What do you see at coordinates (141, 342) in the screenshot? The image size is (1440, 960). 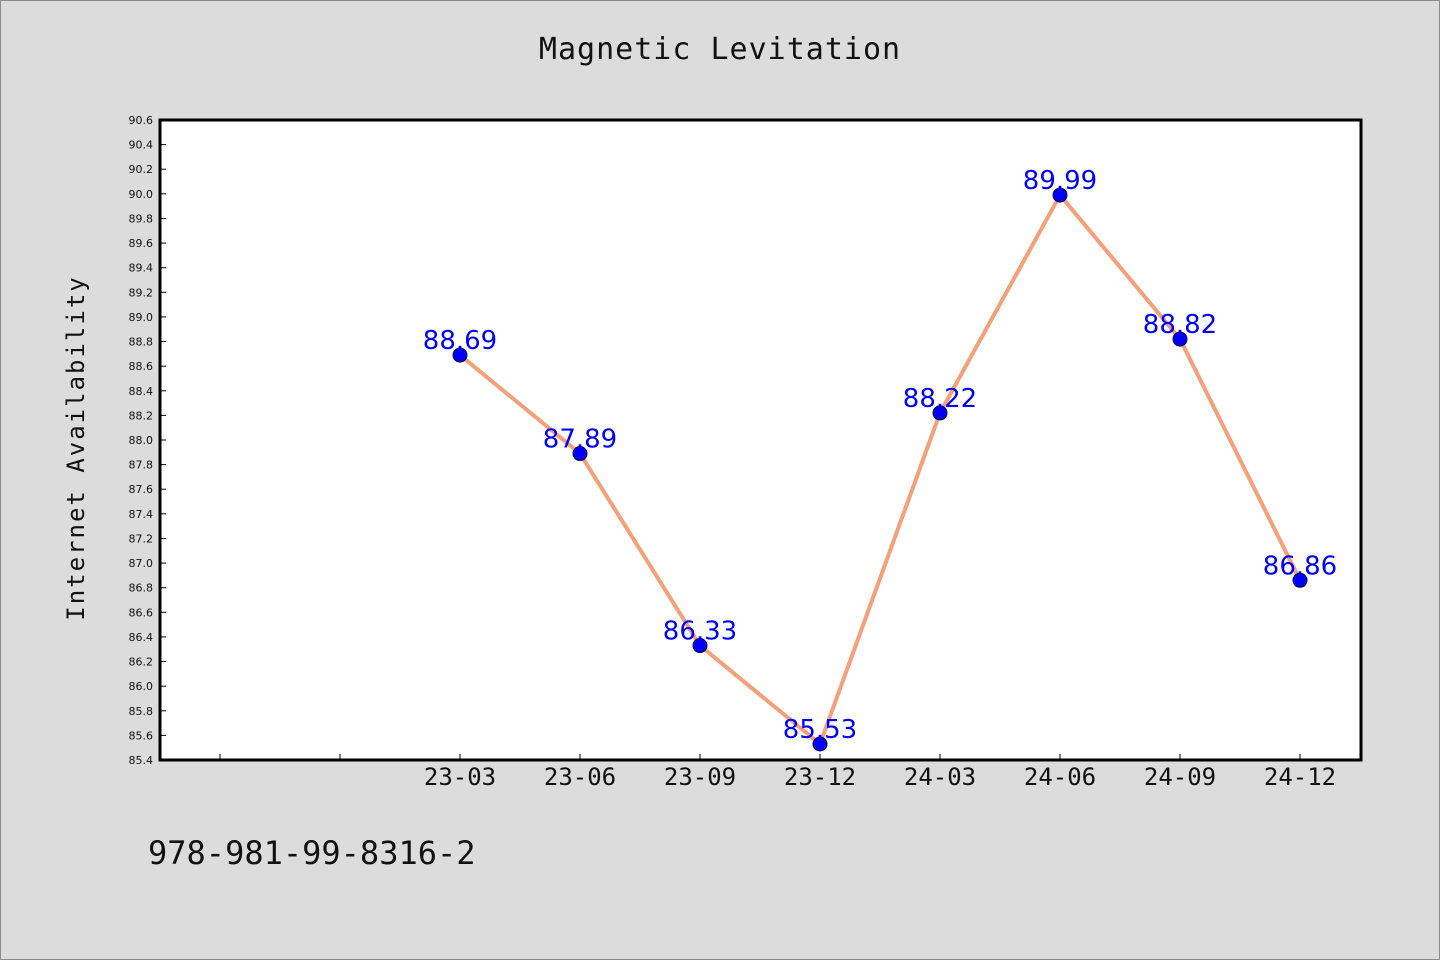 I see `y-tick-label: 88.8` at bounding box center [141, 342].